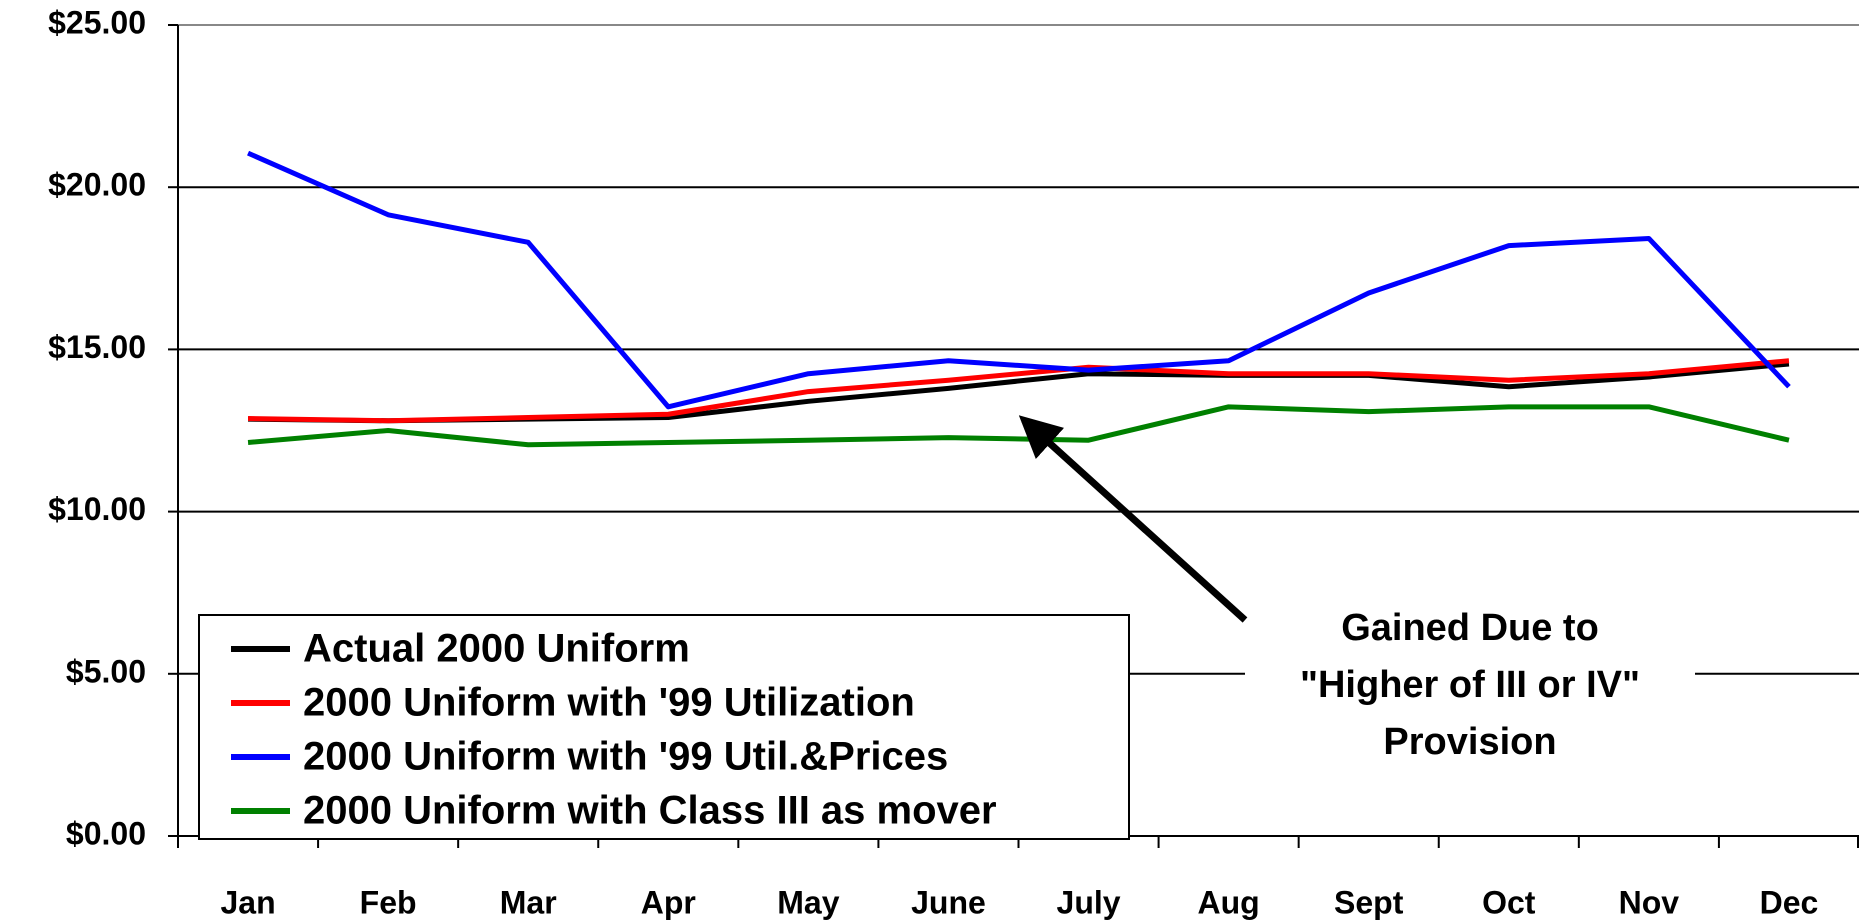 The width and height of the screenshot is (1859, 922). What do you see at coordinates (496, 649) in the screenshot?
I see `legend-label: Actual 2000 Uniform` at bounding box center [496, 649].